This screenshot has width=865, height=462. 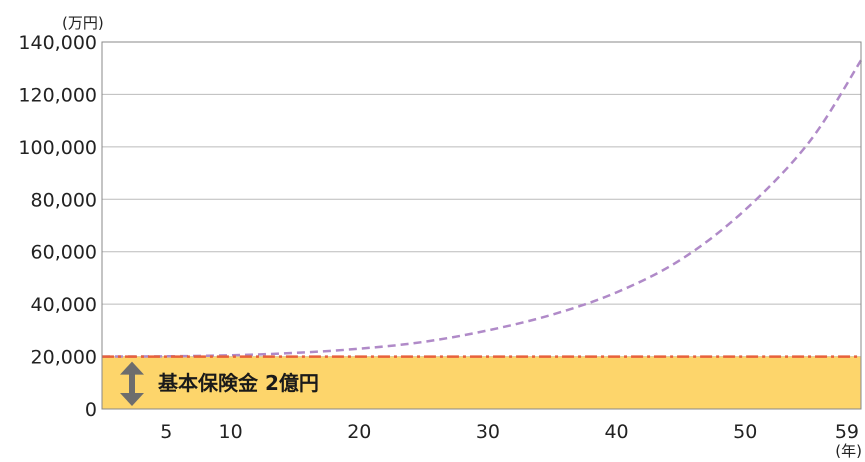 I want to click on arrow-up-icon, so click(x=132, y=368).